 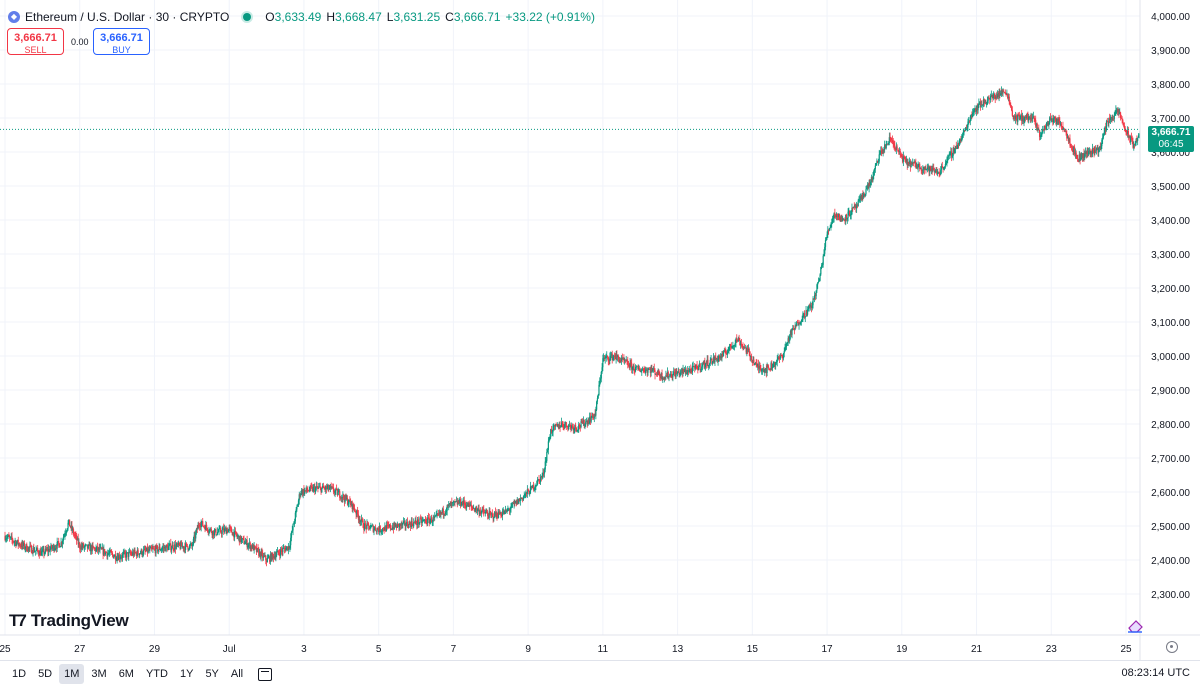 What do you see at coordinates (14, 17) in the screenshot?
I see `ethereum-icon: ◆` at bounding box center [14, 17].